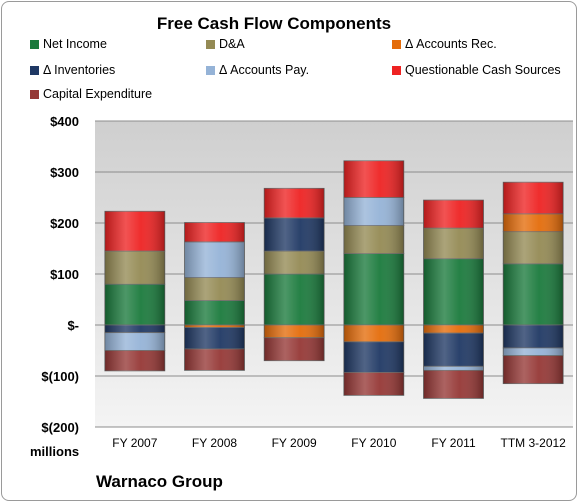 The image size is (578, 502). What do you see at coordinates (159, 481) in the screenshot?
I see `company-name: Warnaco Group` at bounding box center [159, 481].